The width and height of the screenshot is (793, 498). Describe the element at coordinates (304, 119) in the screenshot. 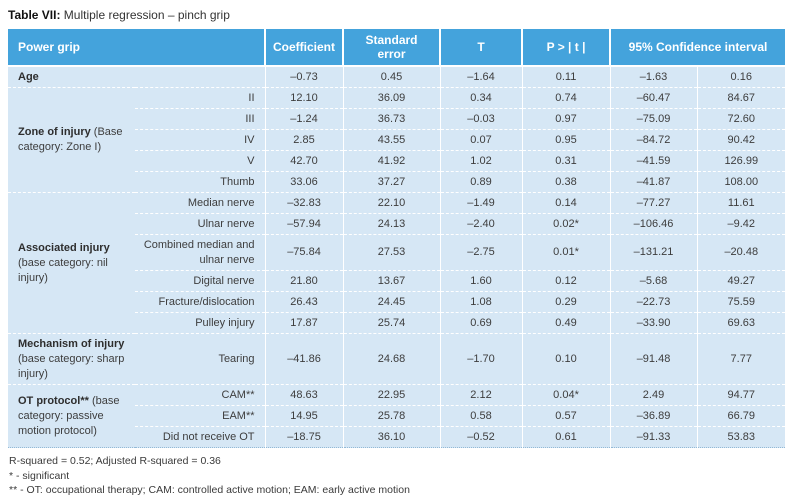

I see `coefficient-cell: –1.24` at that location.